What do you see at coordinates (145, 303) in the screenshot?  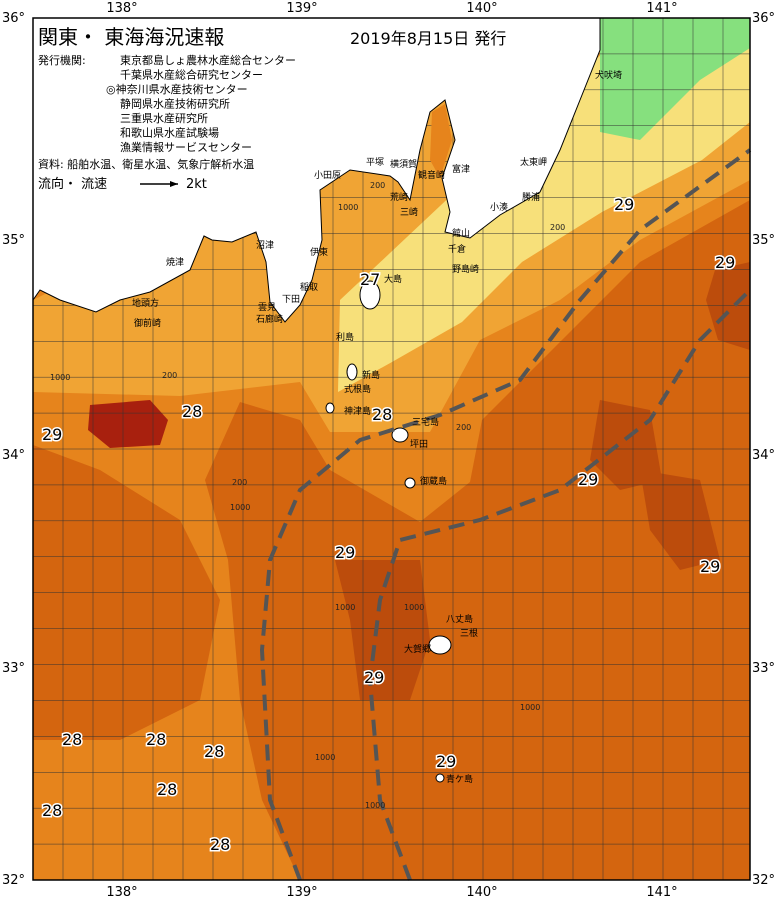 I see `place-name: 地頭方` at bounding box center [145, 303].